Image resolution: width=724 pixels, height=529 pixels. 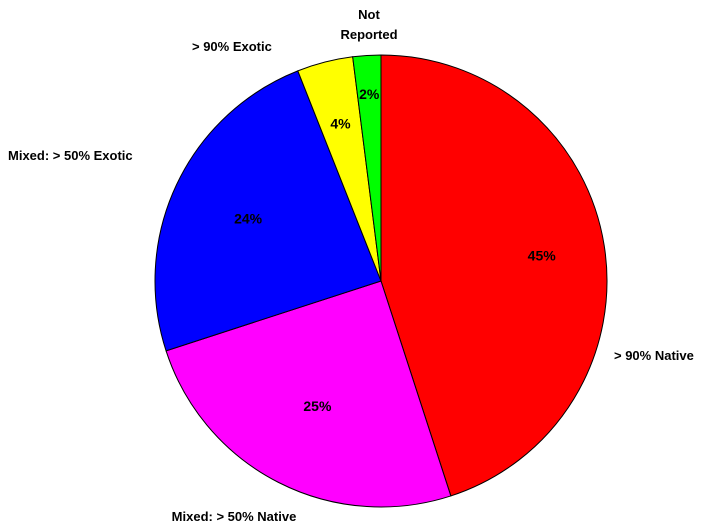 What do you see at coordinates (369, 94) in the screenshot?
I see `percent-label-4: 2%` at bounding box center [369, 94].